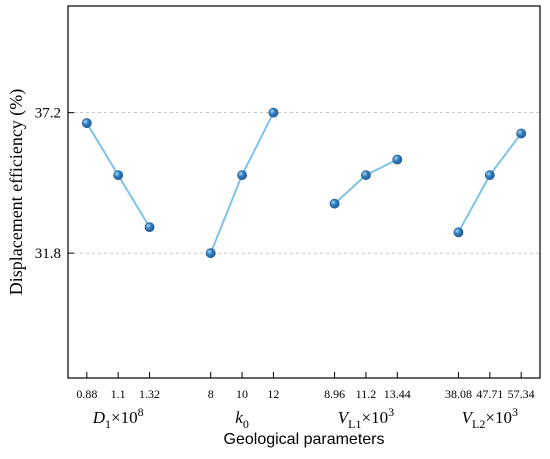  Describe the element at coordinates (86, 394) in the screenshot. I see `x-tick-label: 0.88` at that location.